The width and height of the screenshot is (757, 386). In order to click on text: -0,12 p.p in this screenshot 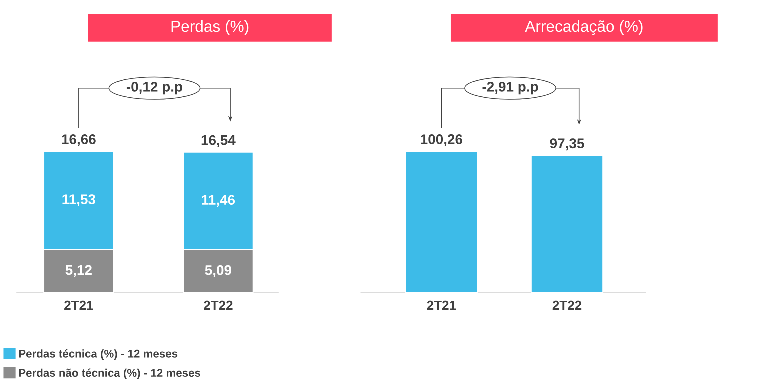, I will do `click(154, 88)`.